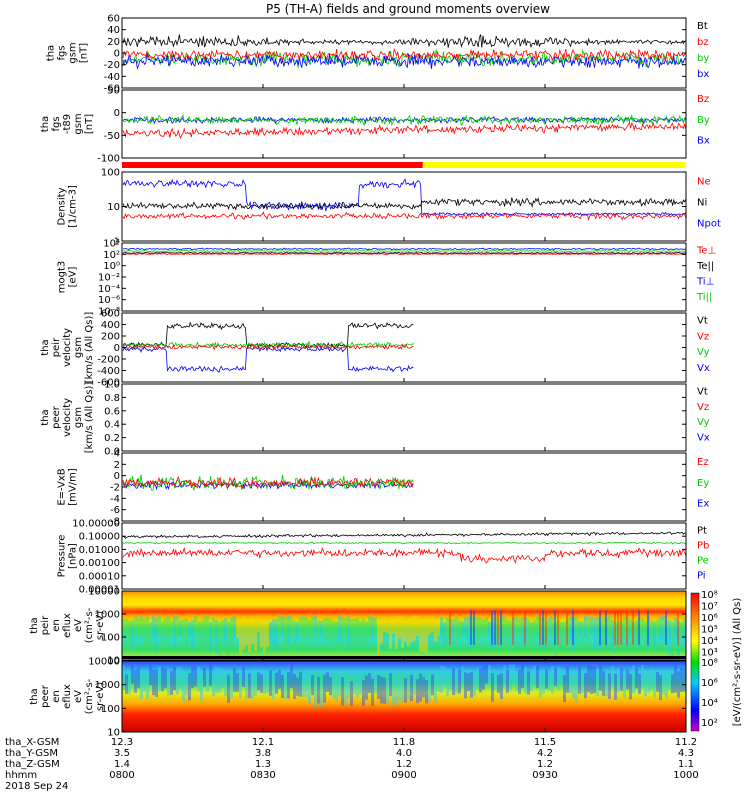  I want to click on colorbar-tick: 10⁷, so click(709, 607).